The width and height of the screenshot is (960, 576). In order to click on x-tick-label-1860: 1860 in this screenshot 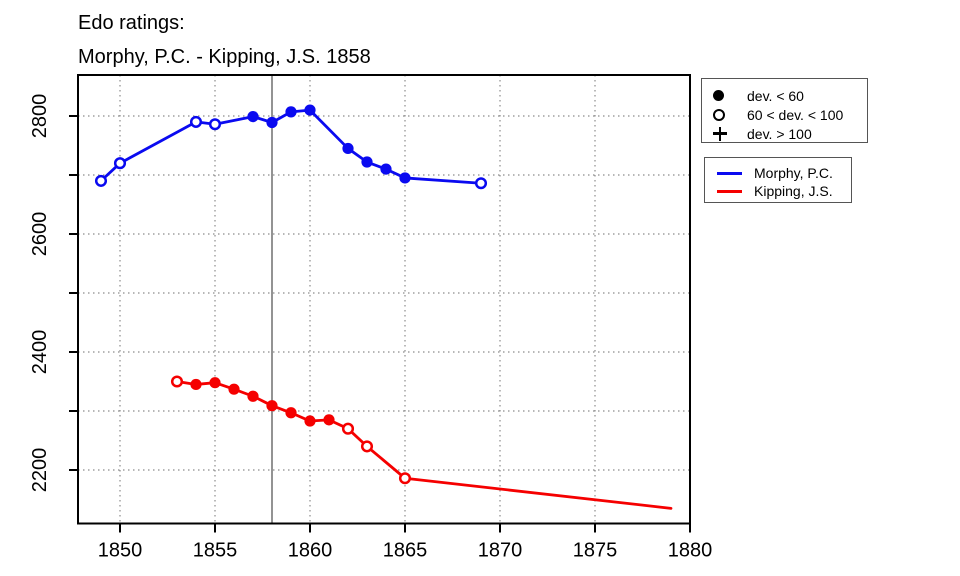, I will do `click(310, 551)`.